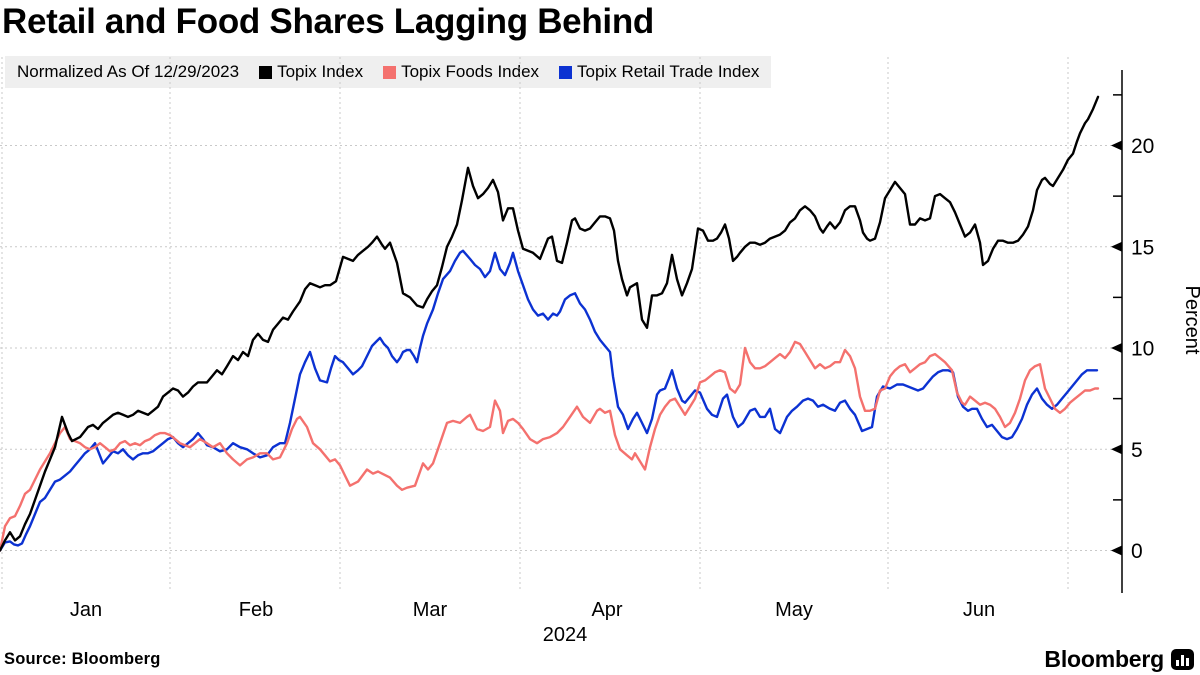  Describe the element at coordinates (606, 610) in the screenshot. I see `x-tick-label-month: Apr` at that location.